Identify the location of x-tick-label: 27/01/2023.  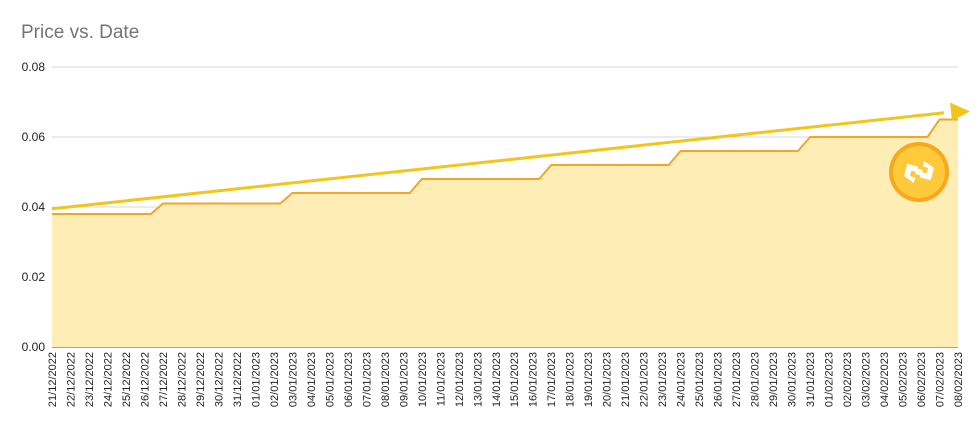
(737, 379).